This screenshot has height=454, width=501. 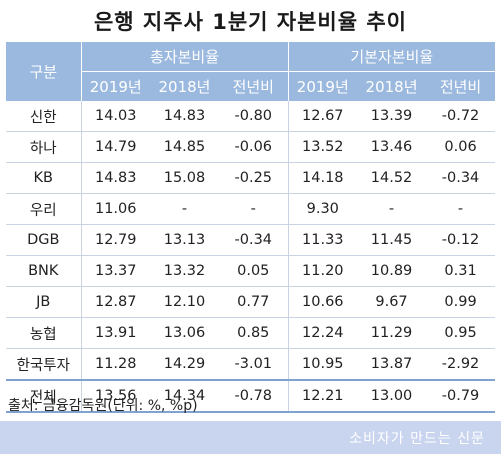 I want to click on table-cell: 14.52, so click(x=392, y=178).